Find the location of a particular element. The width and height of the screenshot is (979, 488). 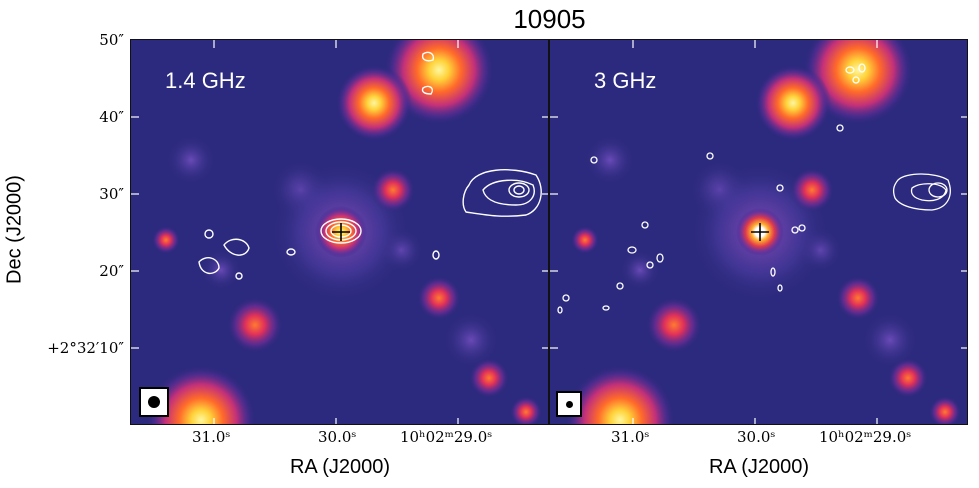

y-tick-label: 40″ is located at coordinates (111, 117).